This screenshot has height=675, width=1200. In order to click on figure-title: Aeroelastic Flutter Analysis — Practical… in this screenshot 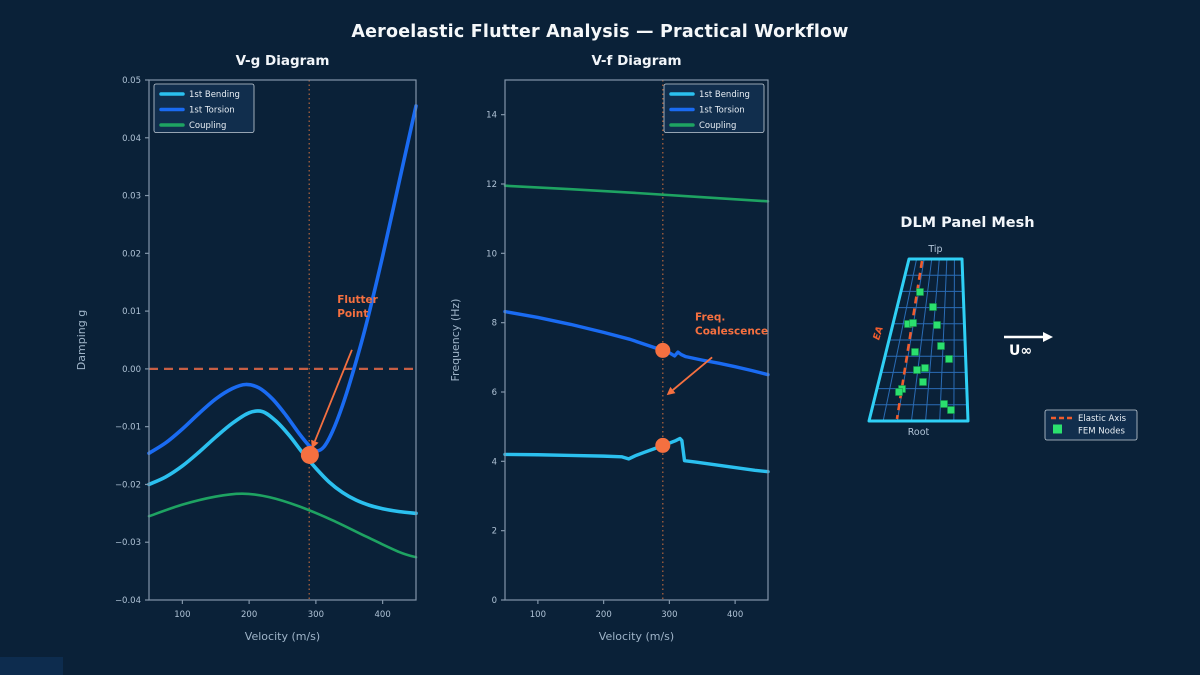, I will do `click(600, 32)`.